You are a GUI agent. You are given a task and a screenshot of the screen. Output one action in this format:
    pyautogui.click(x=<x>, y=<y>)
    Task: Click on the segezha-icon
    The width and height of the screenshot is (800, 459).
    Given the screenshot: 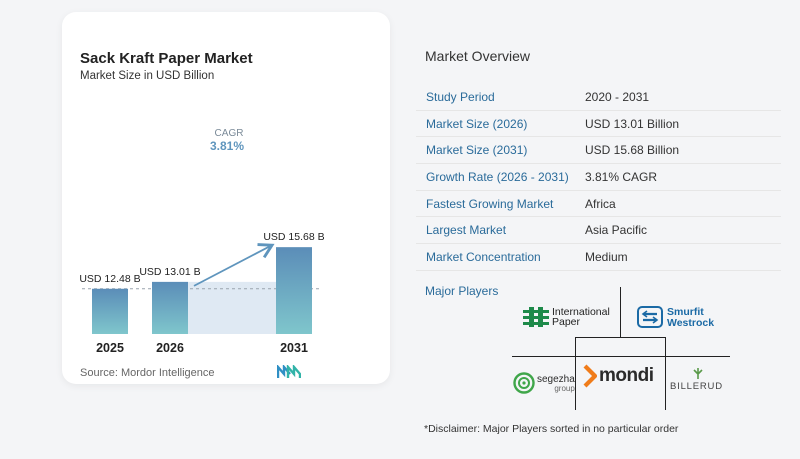 What is the action you would take?
    pyautogui.click(x=524, y=383)
    